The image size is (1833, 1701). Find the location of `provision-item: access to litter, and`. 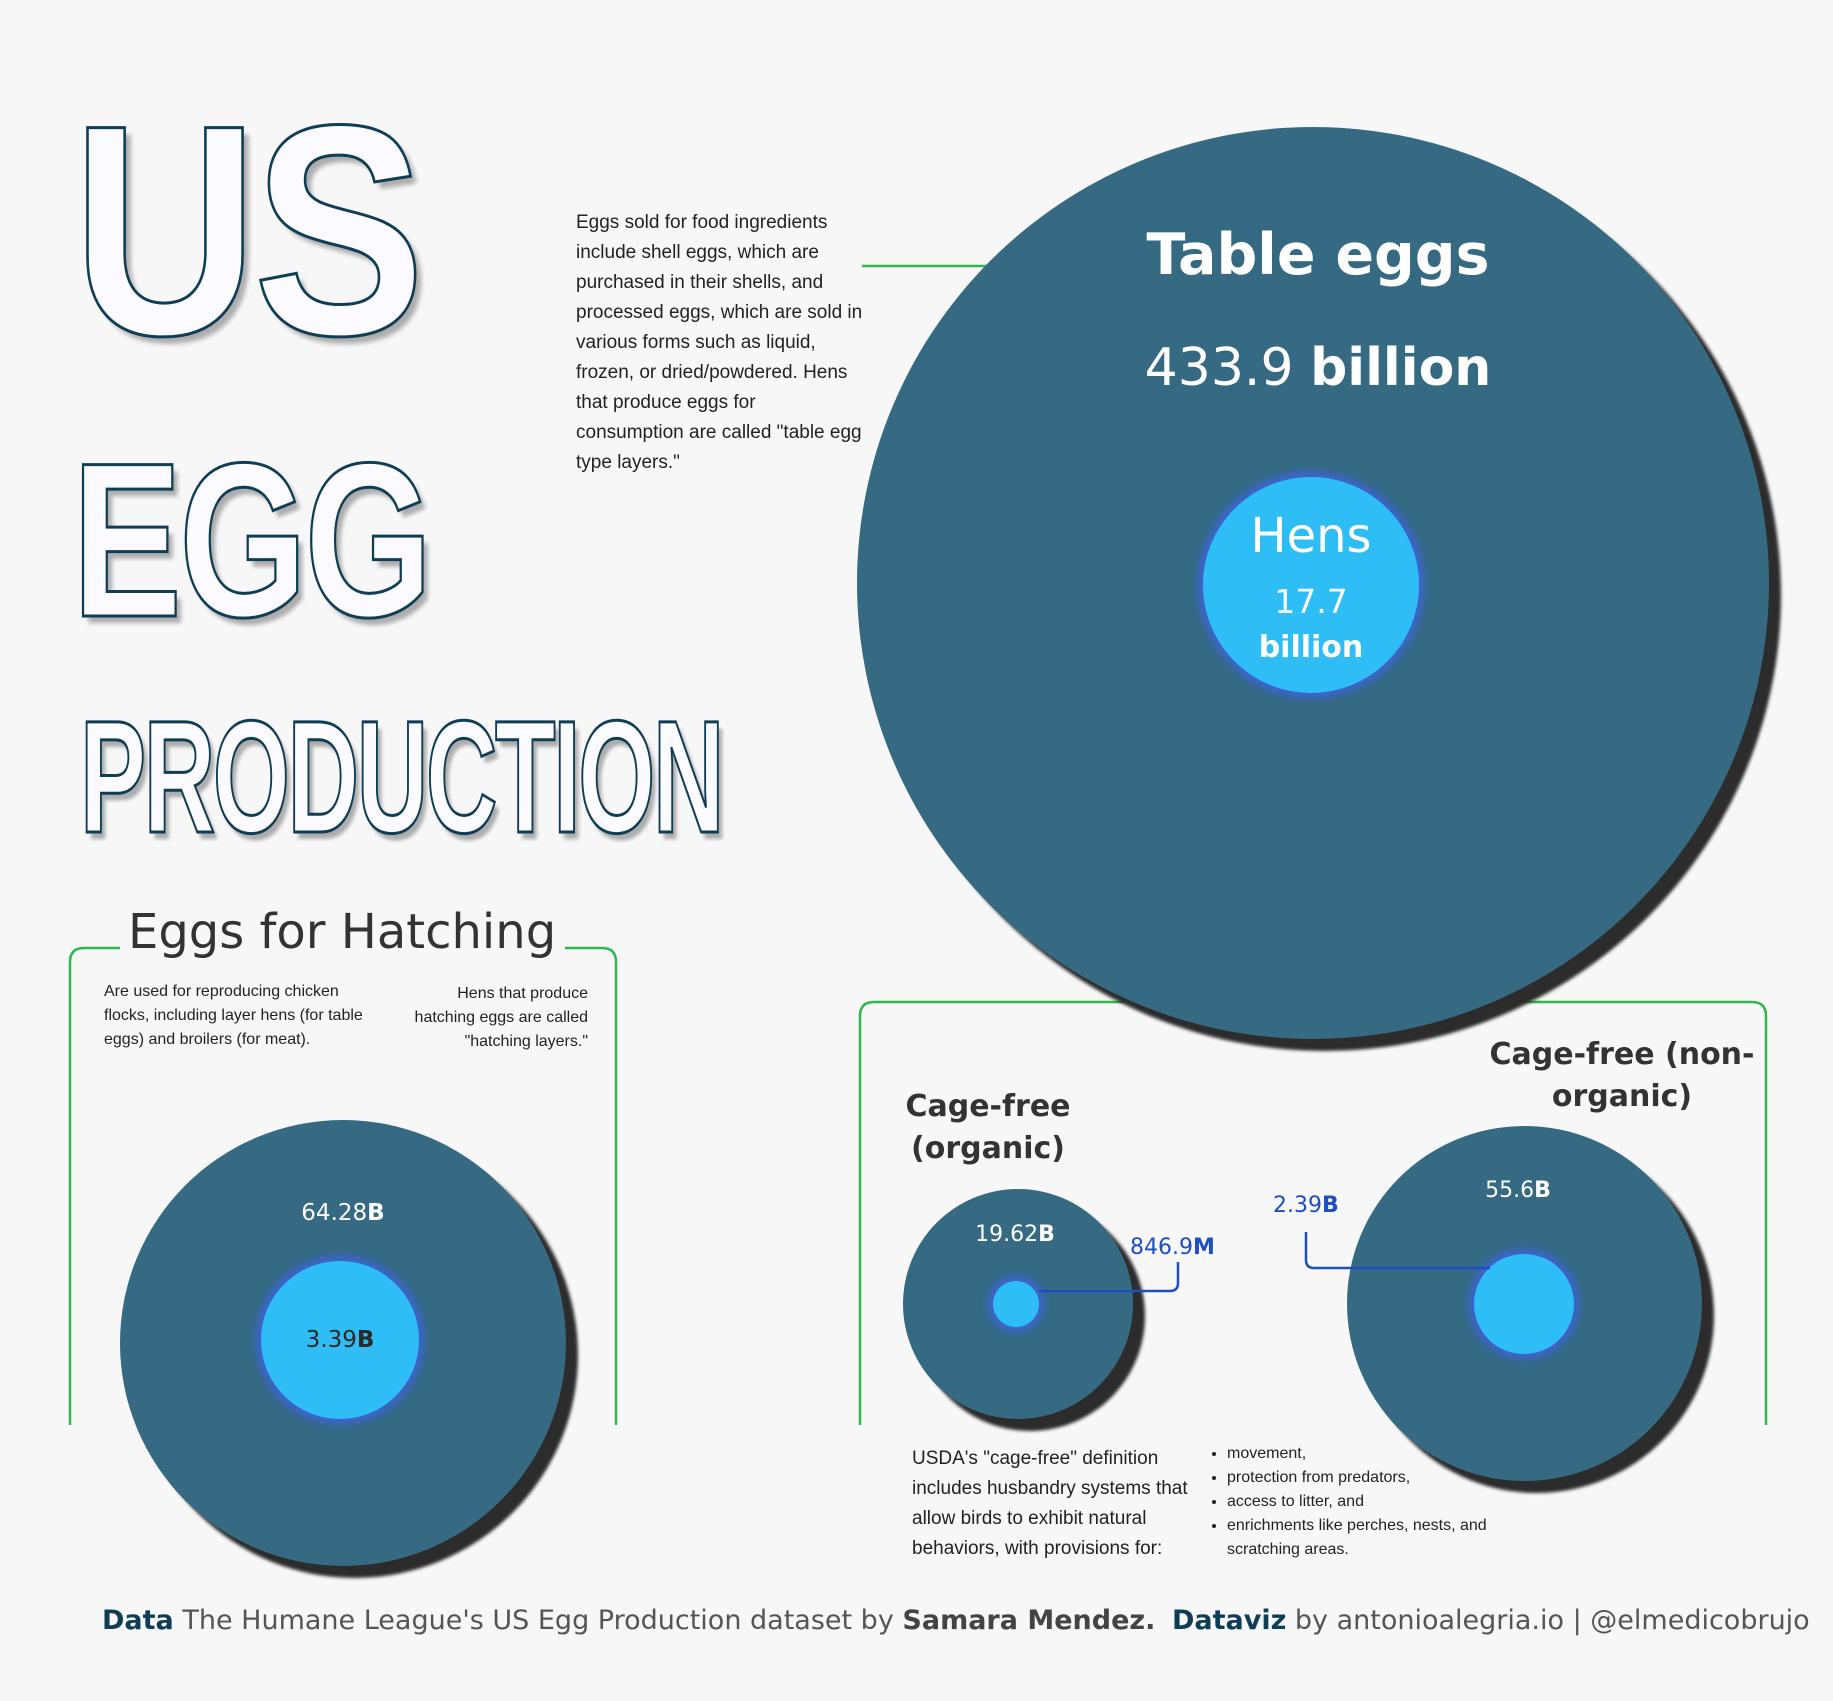

provision-item: access to litter, and is located at coordinates (1358, 1502).